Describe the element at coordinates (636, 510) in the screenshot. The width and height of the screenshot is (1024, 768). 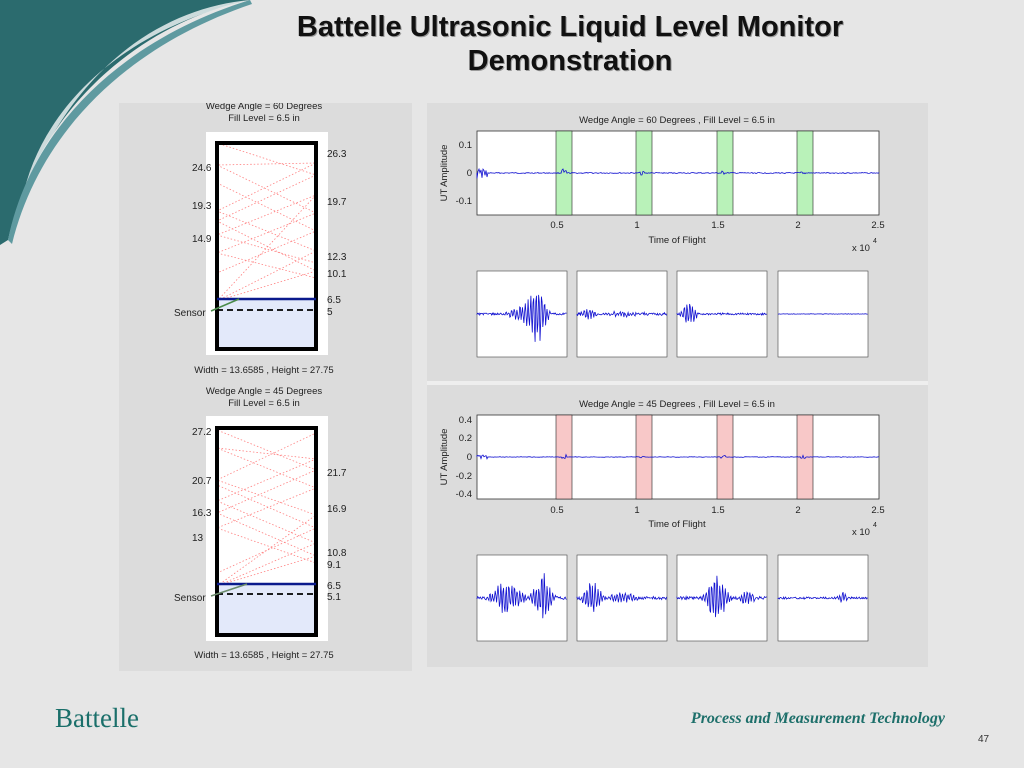
I see `plot2-xtick-2: 1` at that location.